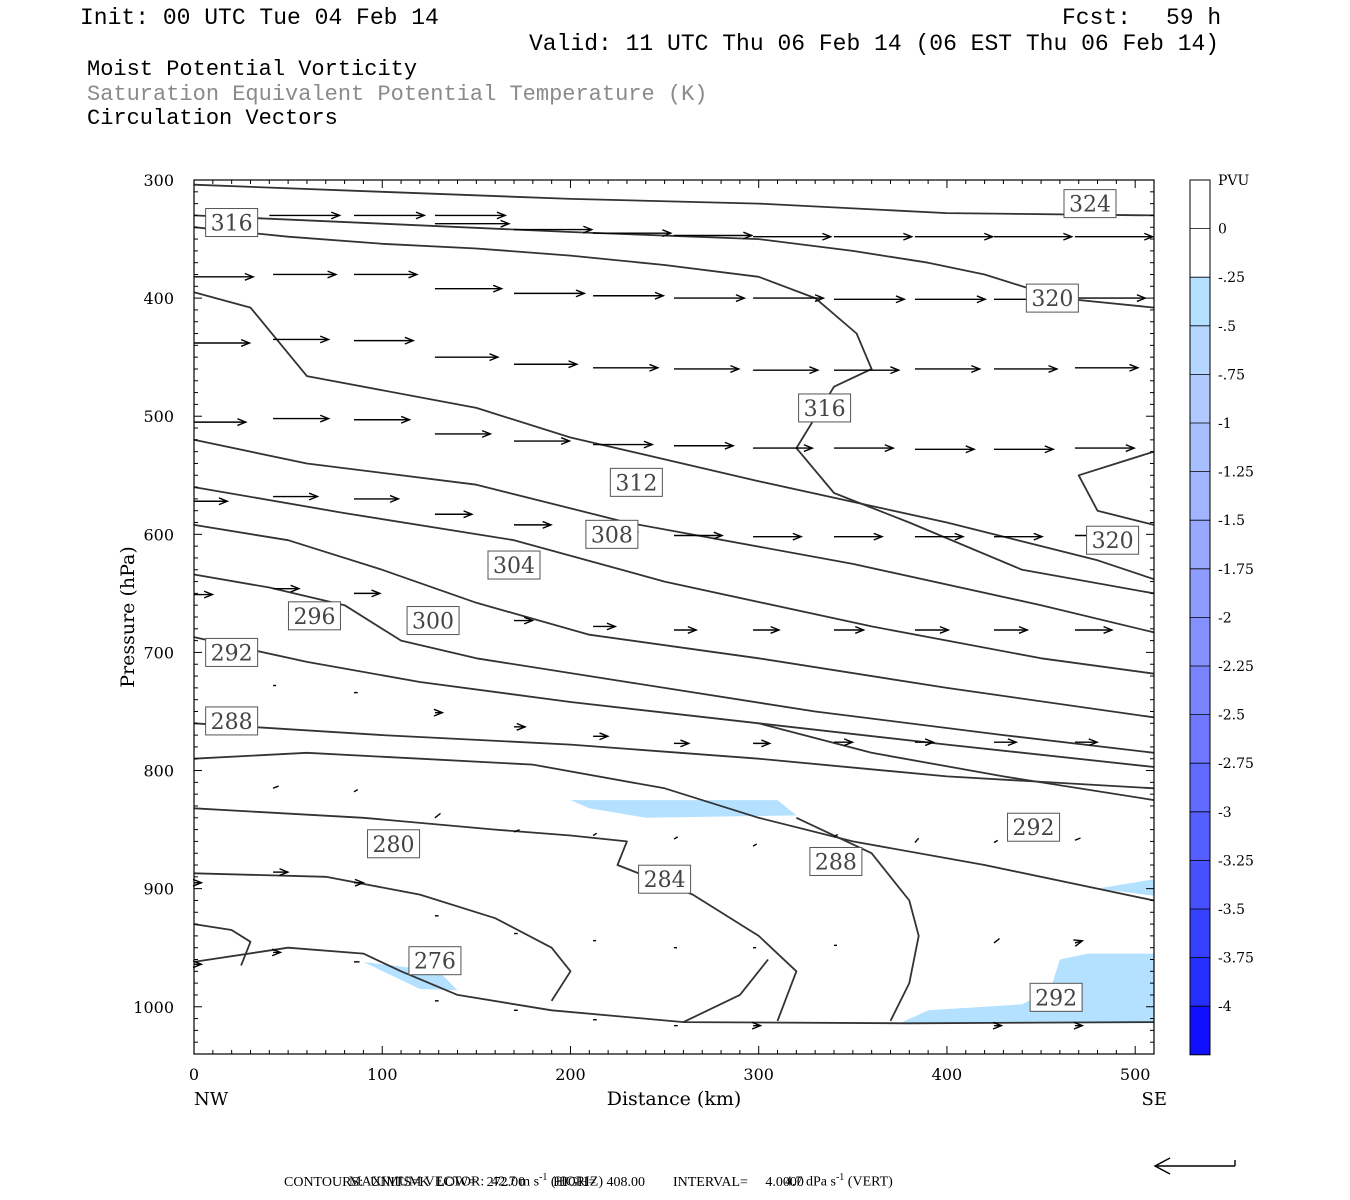 The width and height of the screenshot is (1350, 1200). What do you see at coordinates (1225, 813) in the screenshot?
I see `colorbar-label: -3` at bounding box center [1225, 813].